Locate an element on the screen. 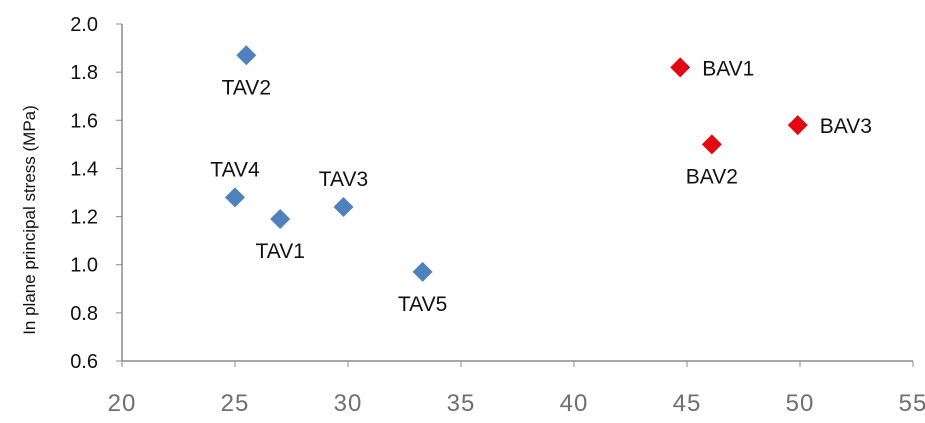 The height and width of the screenshot is (423, 925). data-label: BAV1 is located at coordinates (728, 68).